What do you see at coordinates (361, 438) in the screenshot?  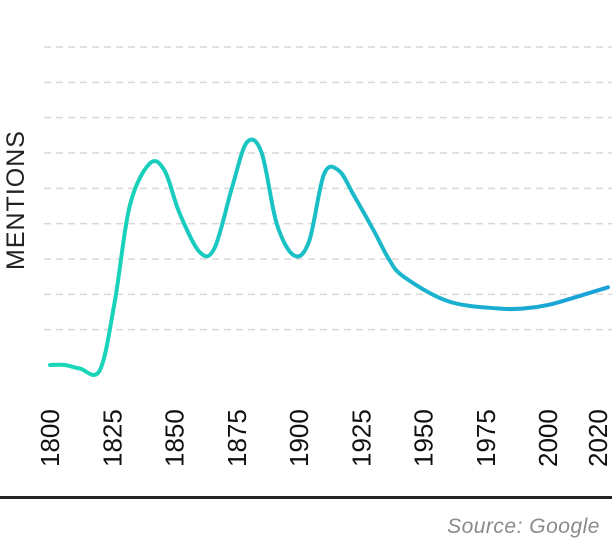 I see `x-tick-label: 1925` at bounding box center [361, 438].